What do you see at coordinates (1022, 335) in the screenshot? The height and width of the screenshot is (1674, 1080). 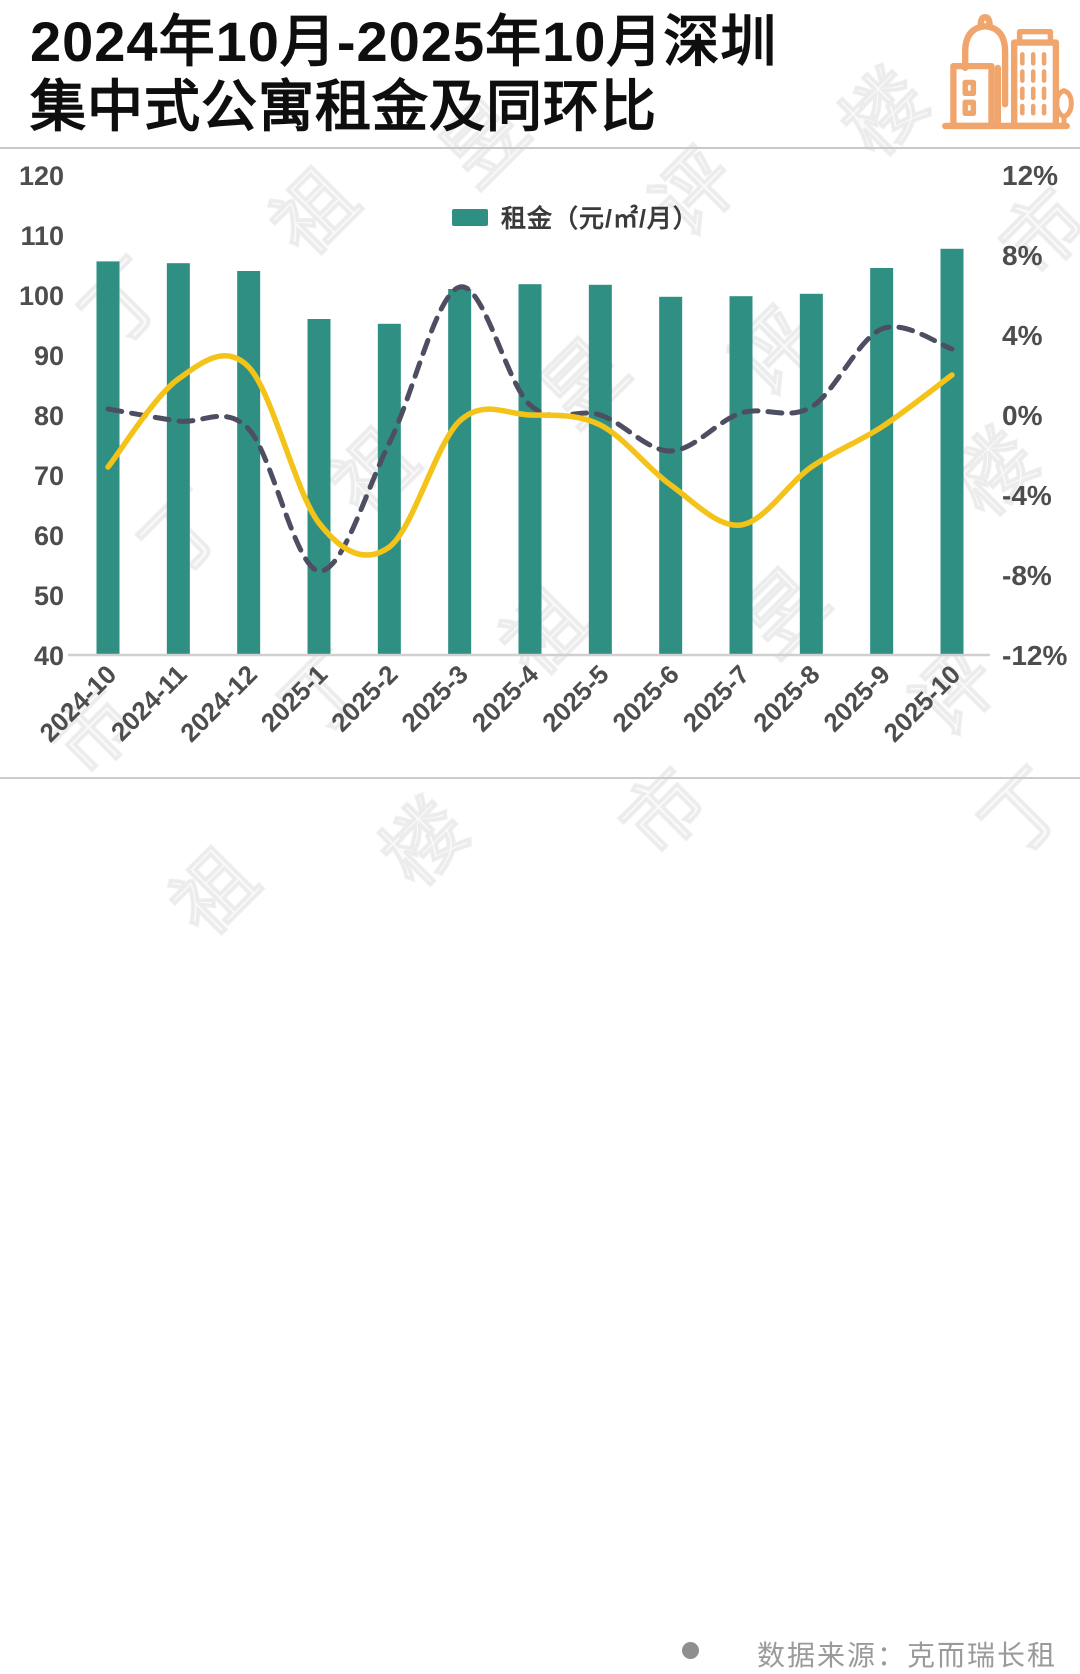 I see `y-axis-tick-right-4%: 4%` at bounding box center [1022, 335].